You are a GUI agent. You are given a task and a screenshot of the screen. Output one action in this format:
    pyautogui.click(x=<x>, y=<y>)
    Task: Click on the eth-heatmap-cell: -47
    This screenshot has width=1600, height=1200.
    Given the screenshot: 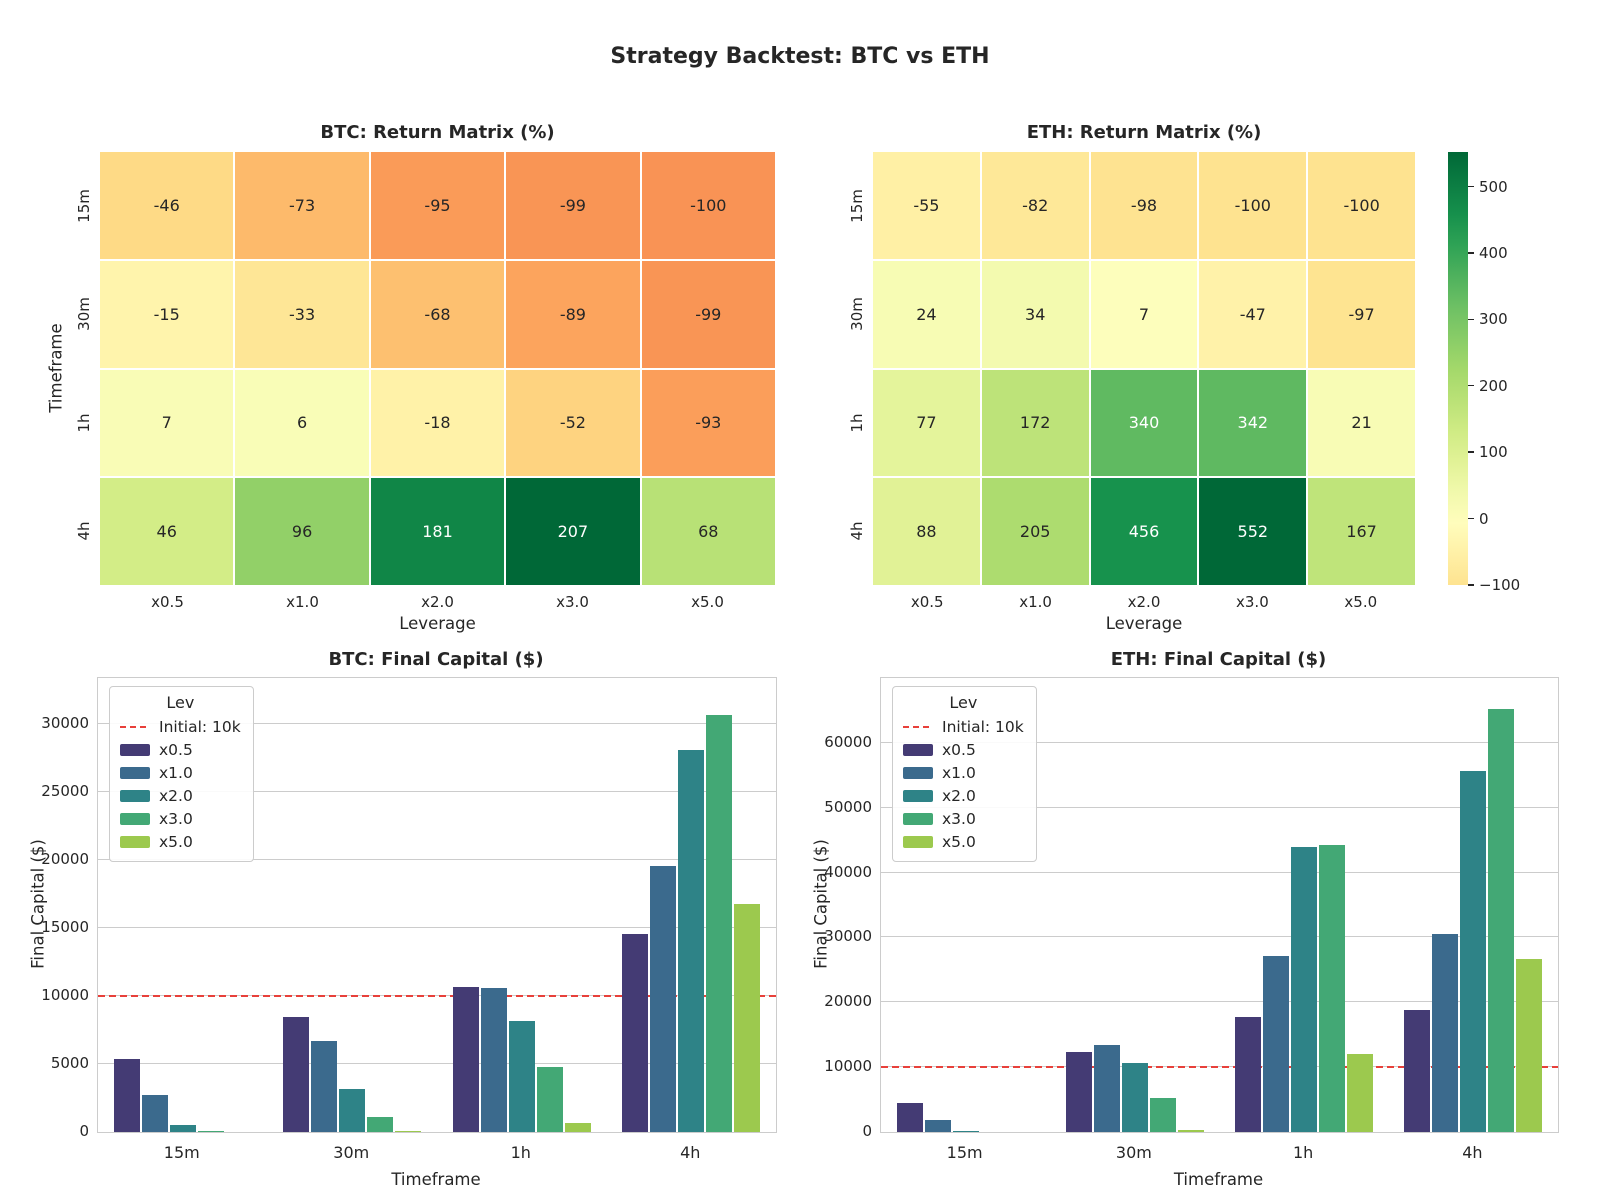 What is the action you would take?
    pyautogui.click(x=1253, y=314)
    